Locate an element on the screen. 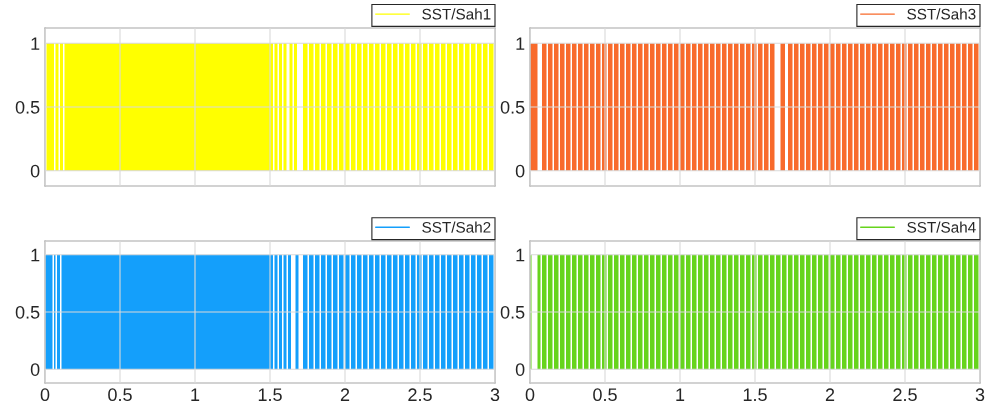  legend-label: SST/Sah2 is located at coordinates (456, 227).